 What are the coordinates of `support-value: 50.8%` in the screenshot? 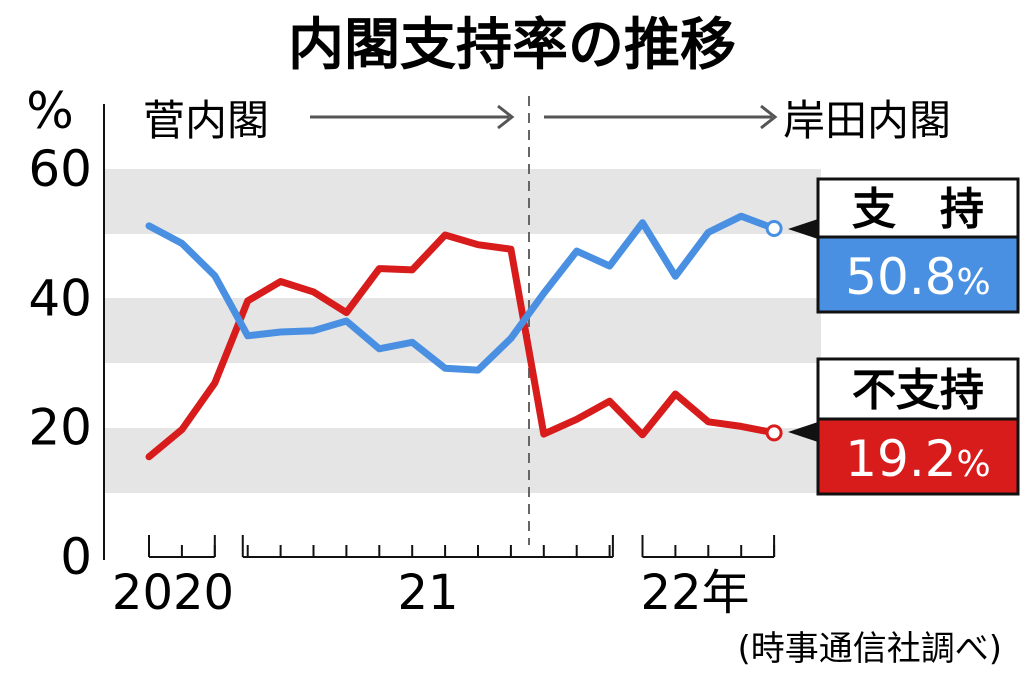 It's located at (918, 277).